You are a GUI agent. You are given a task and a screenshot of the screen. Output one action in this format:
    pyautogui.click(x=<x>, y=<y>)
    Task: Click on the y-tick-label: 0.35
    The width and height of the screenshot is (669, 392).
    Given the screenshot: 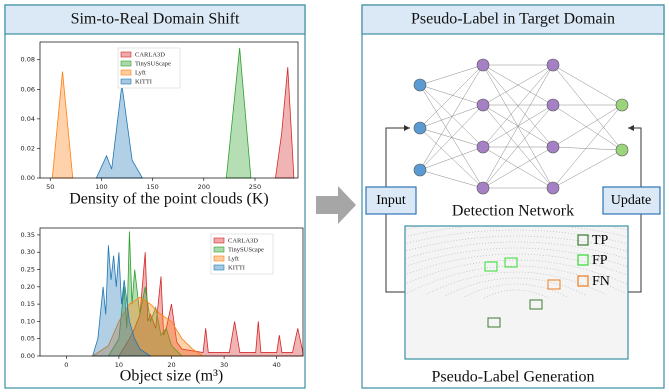 What is the action you would take?
    pyautogui.click(x=28, y=235)
    